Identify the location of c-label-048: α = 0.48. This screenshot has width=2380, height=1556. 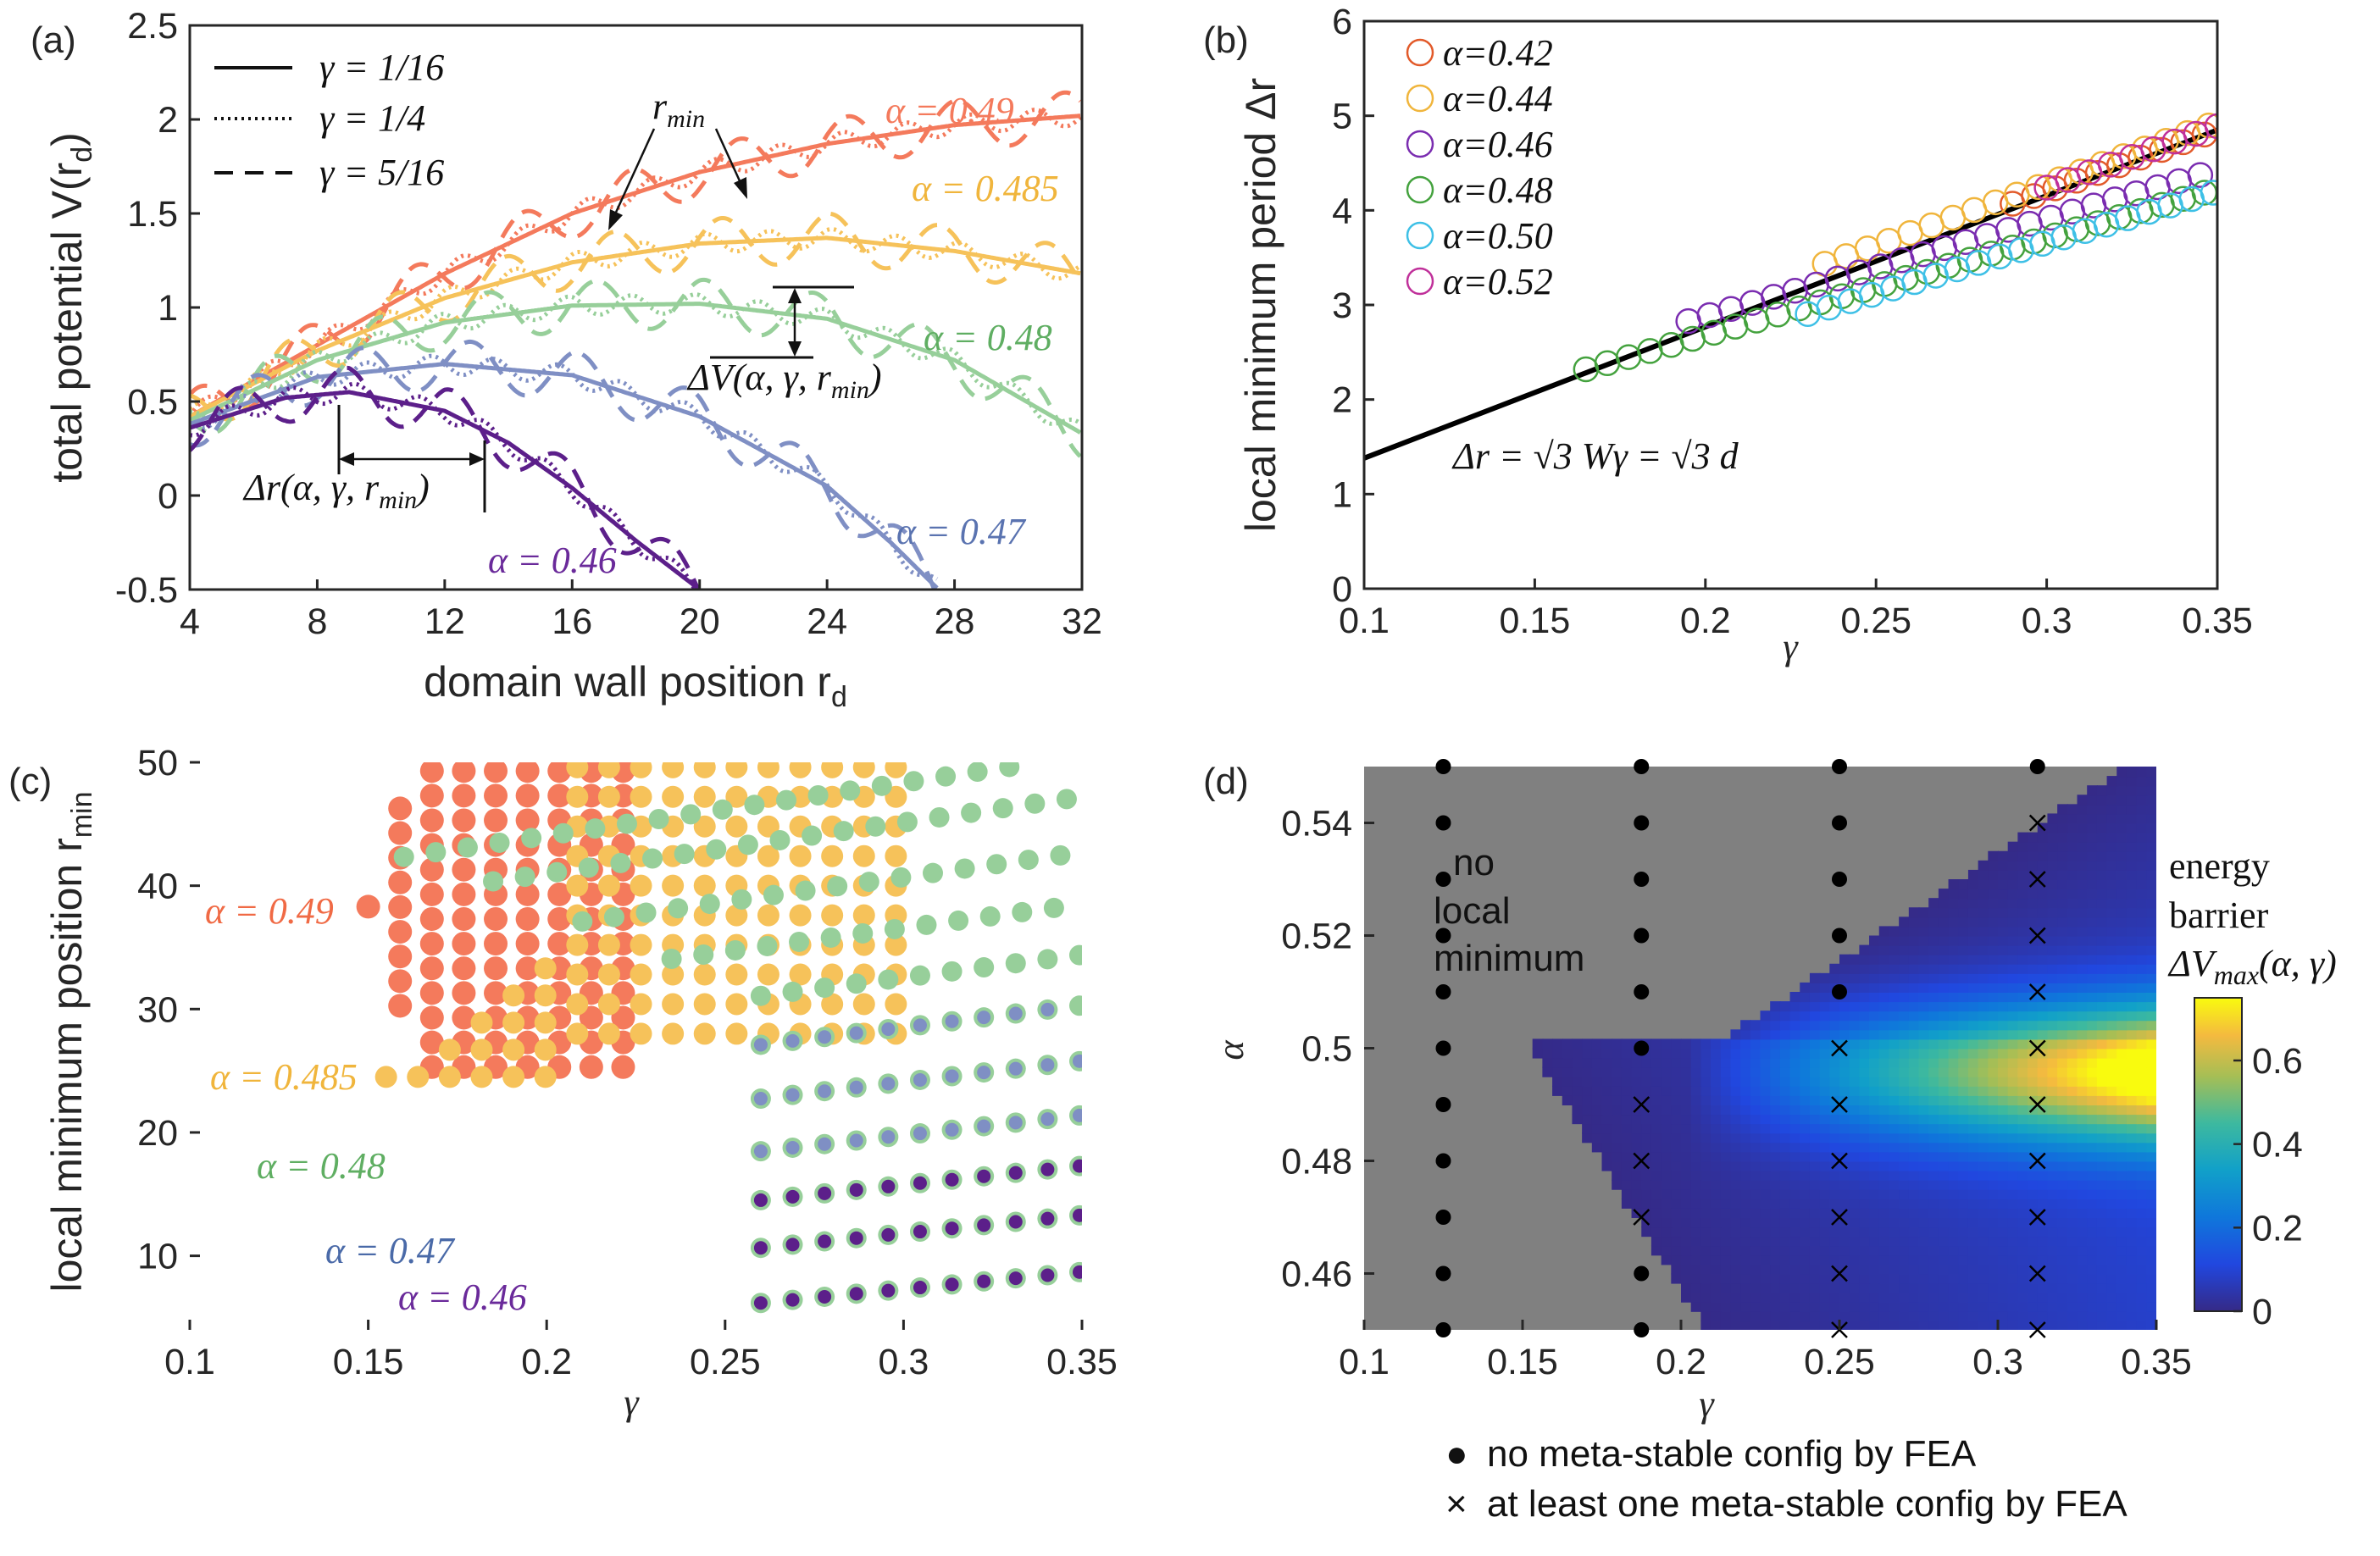
(321, 1166).